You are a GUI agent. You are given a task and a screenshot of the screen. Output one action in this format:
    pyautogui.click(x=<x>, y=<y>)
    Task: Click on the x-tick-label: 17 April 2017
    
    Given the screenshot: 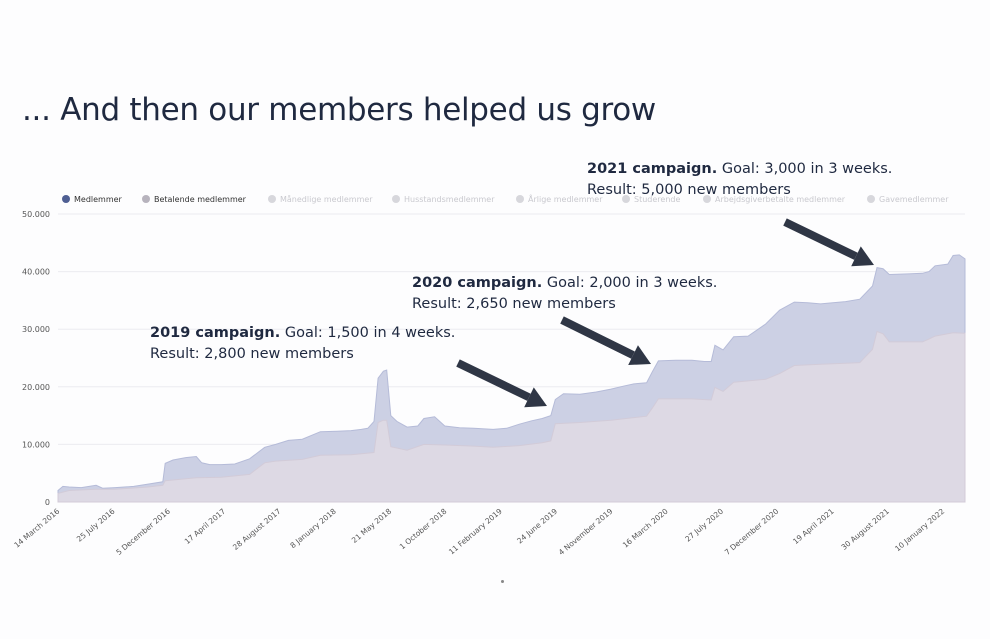 What is the action you would take?
    pyautogui.click(x=205, y=526)
    